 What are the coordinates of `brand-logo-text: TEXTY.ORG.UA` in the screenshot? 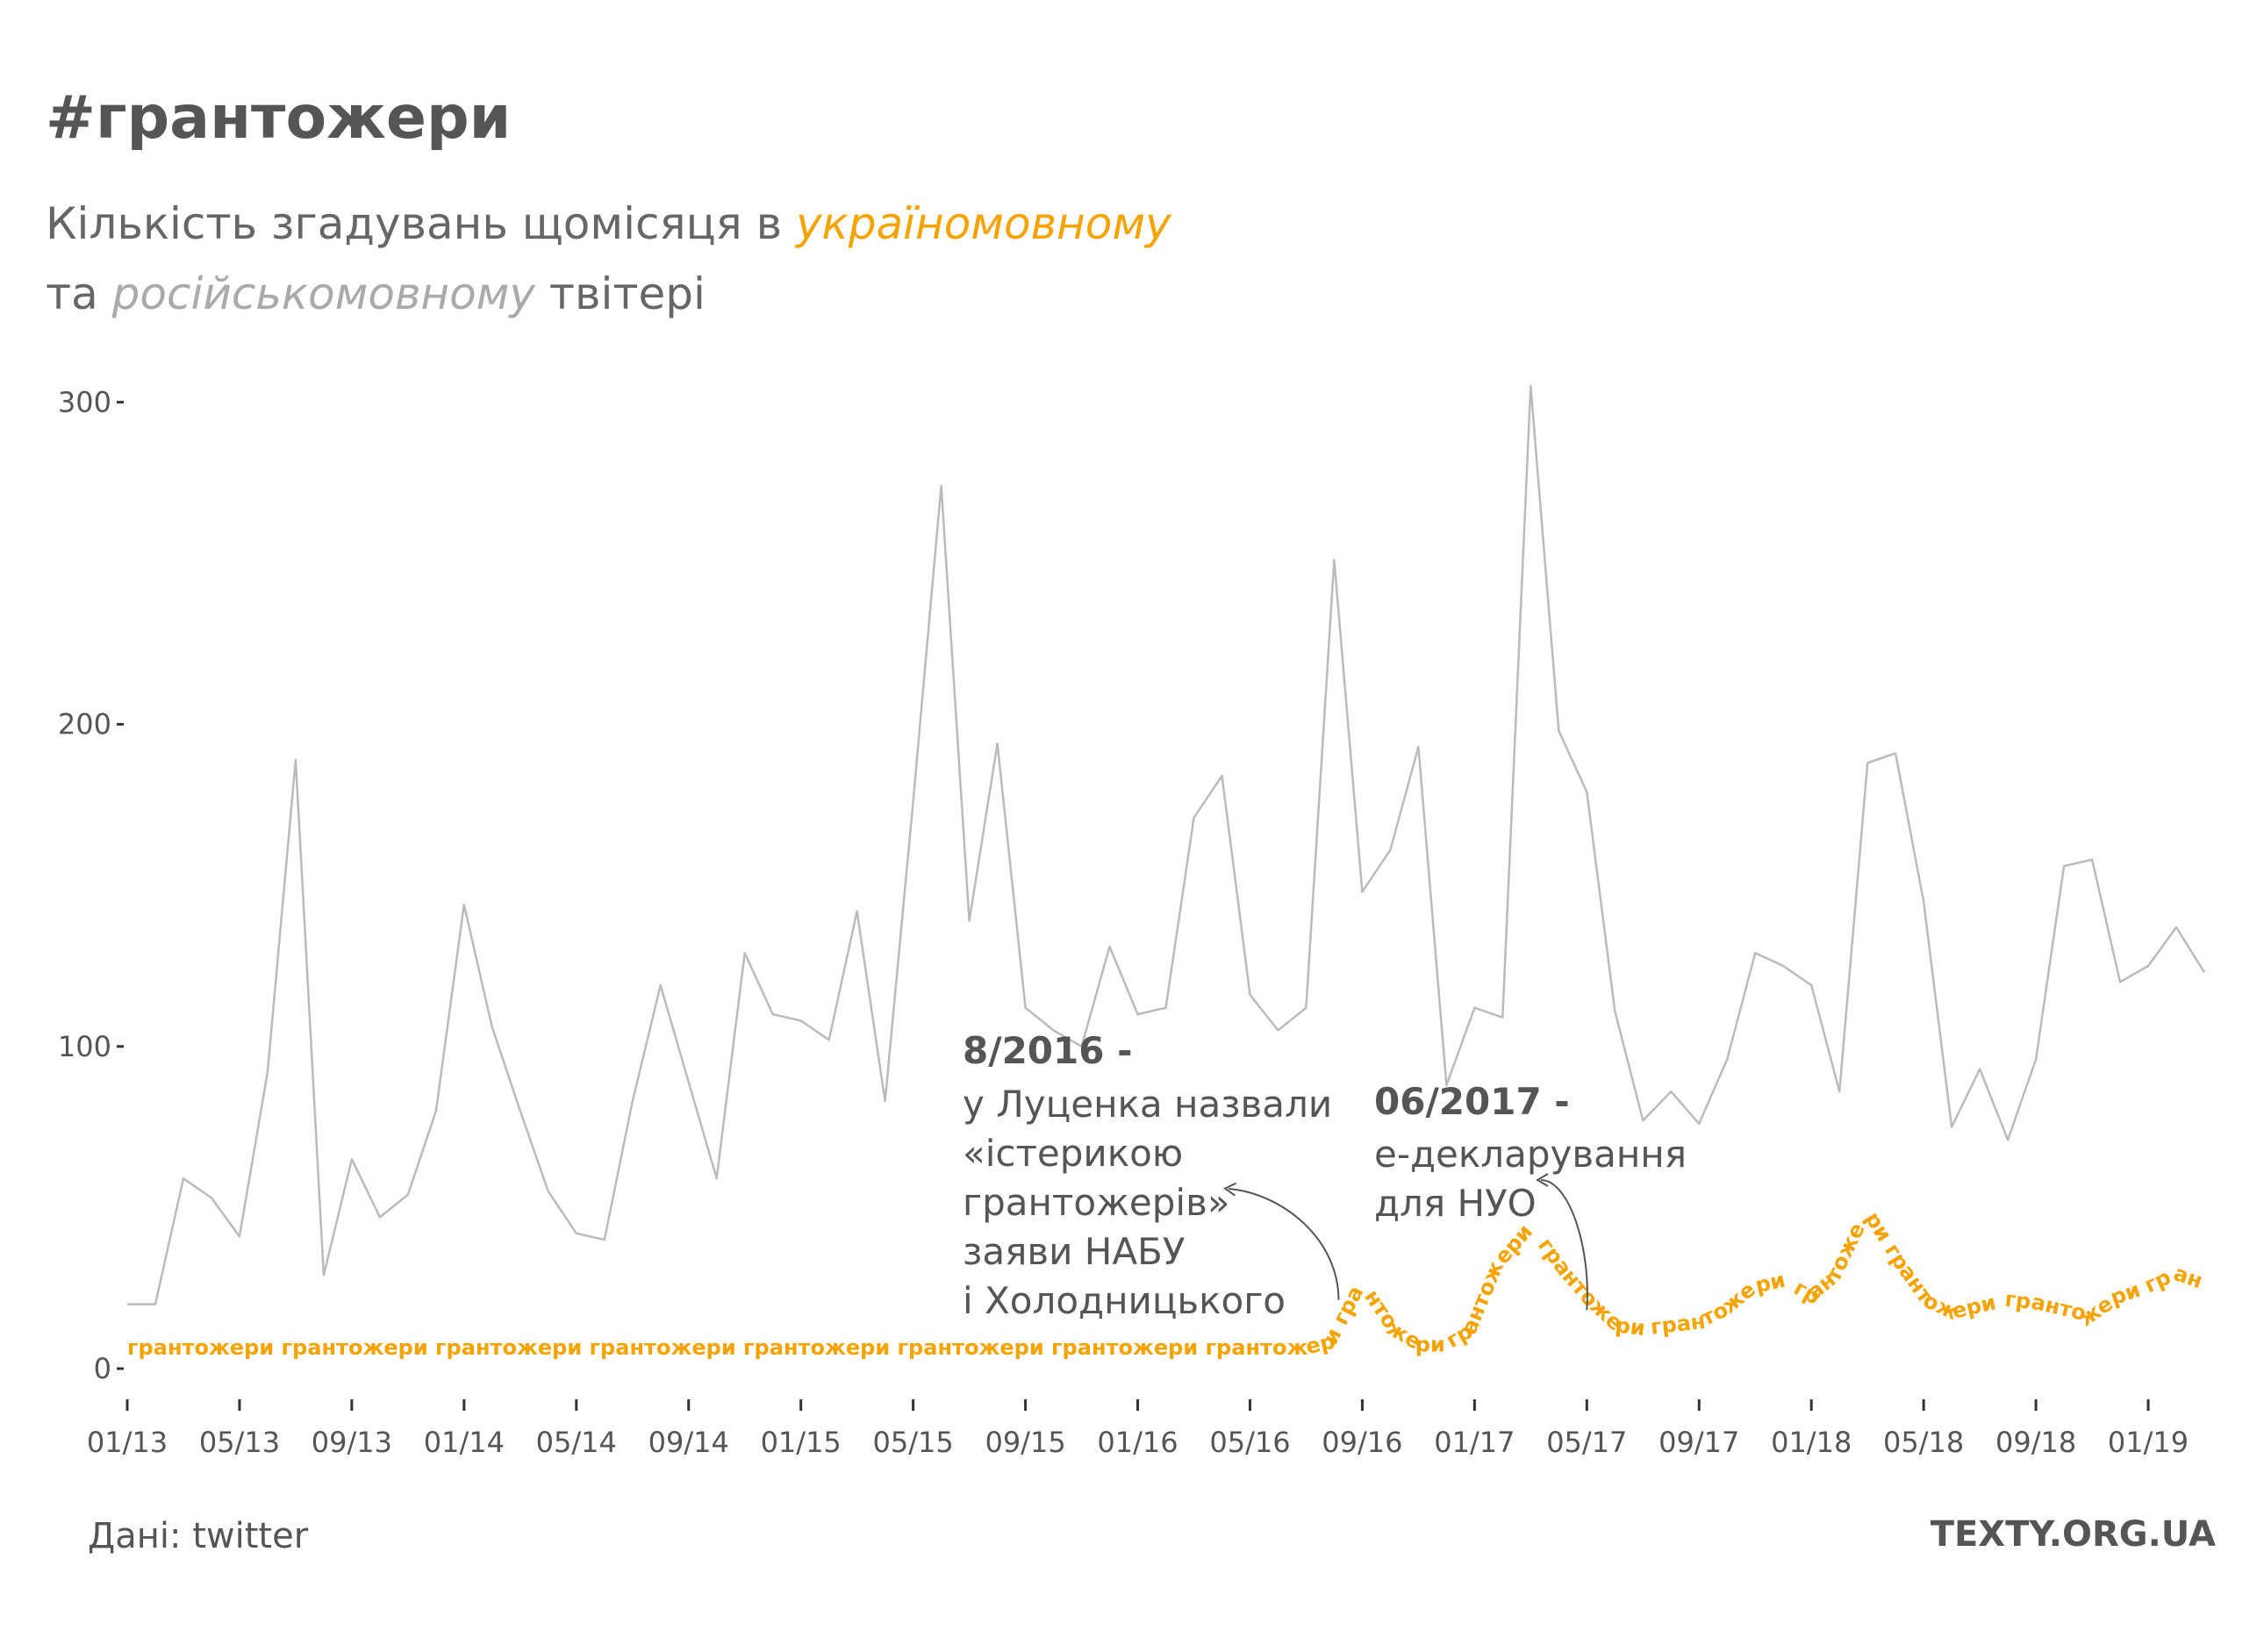 It's located at (2073, 1535).